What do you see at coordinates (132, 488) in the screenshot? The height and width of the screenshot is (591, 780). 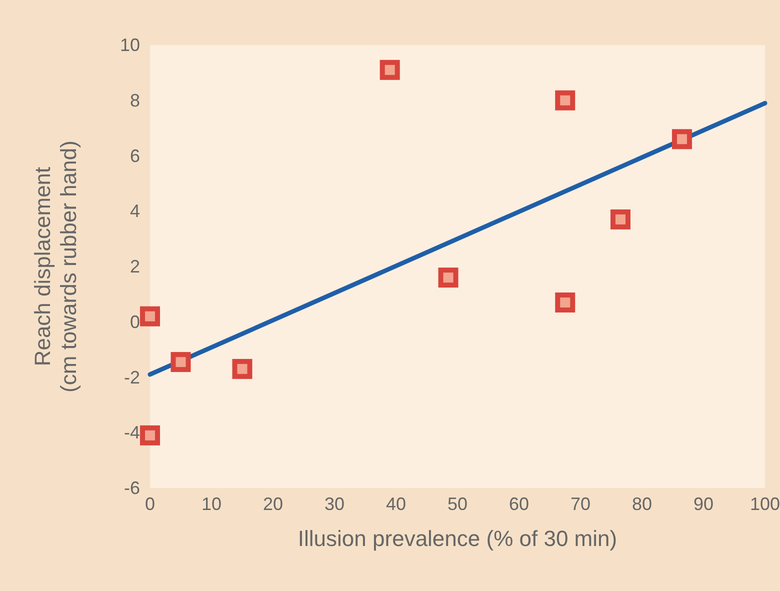 I see `y-tick-label: -6` at bounding box center [132, 488].